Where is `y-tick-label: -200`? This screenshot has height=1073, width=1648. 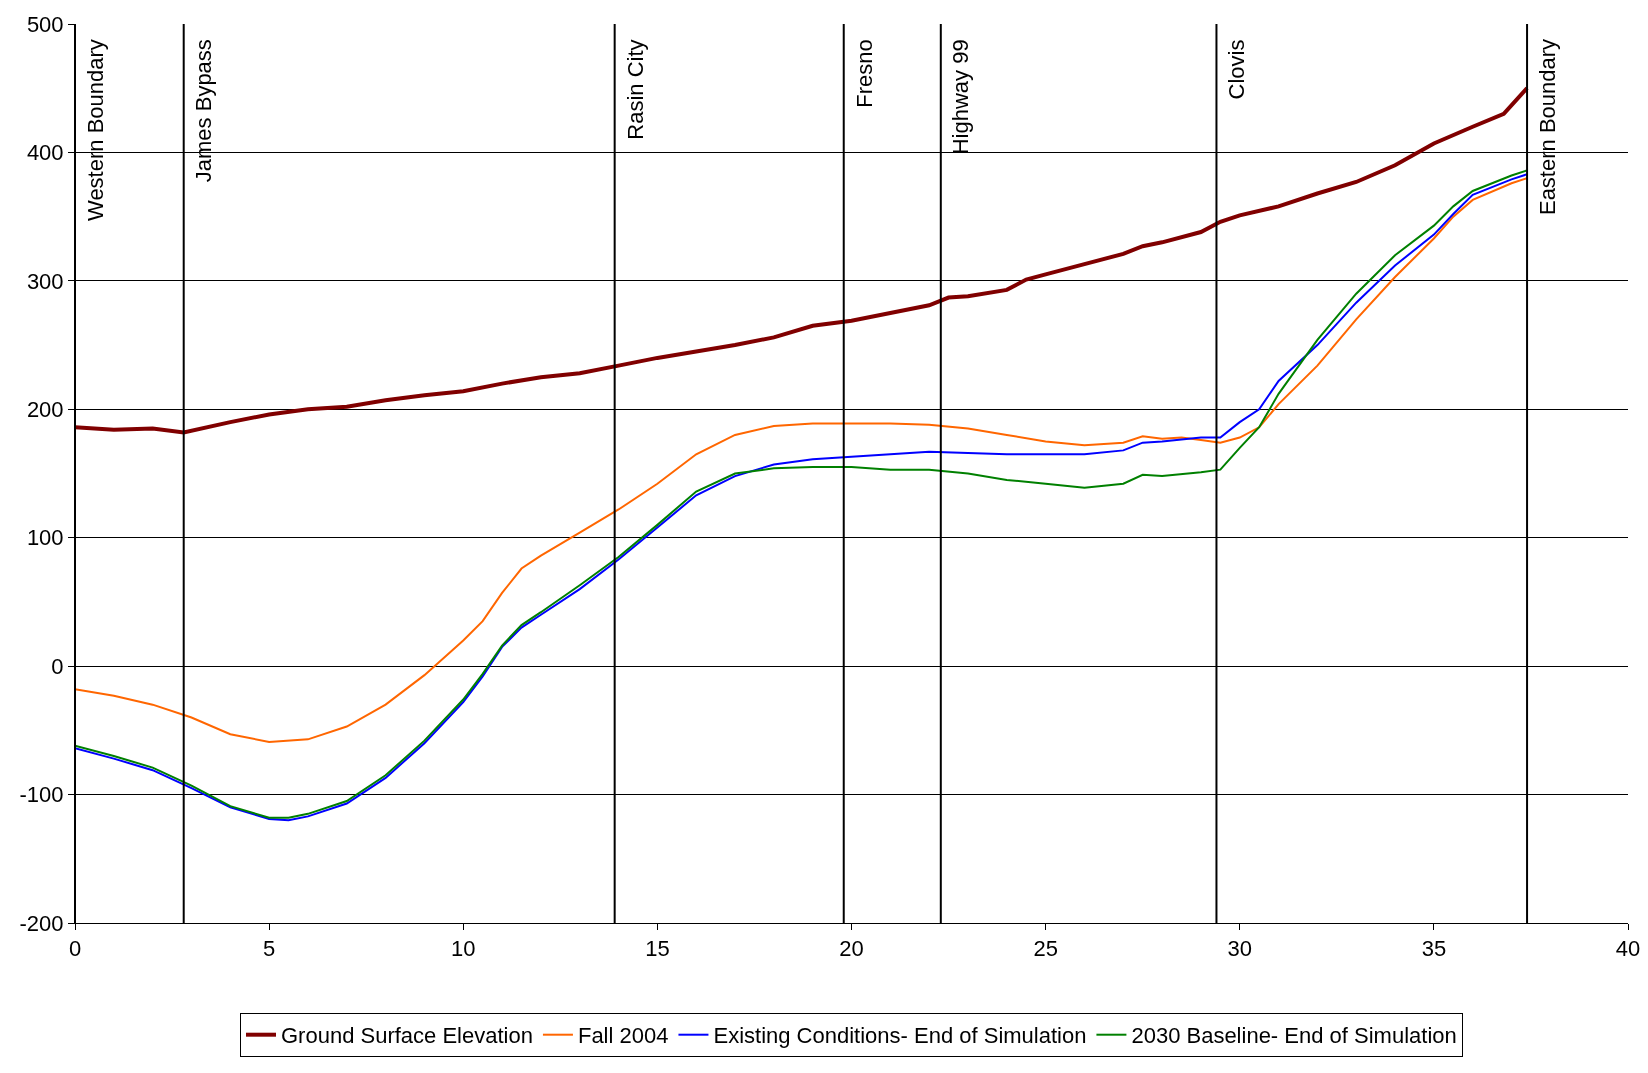 y-tick-label: -200 is located at coordinates (41, 923).